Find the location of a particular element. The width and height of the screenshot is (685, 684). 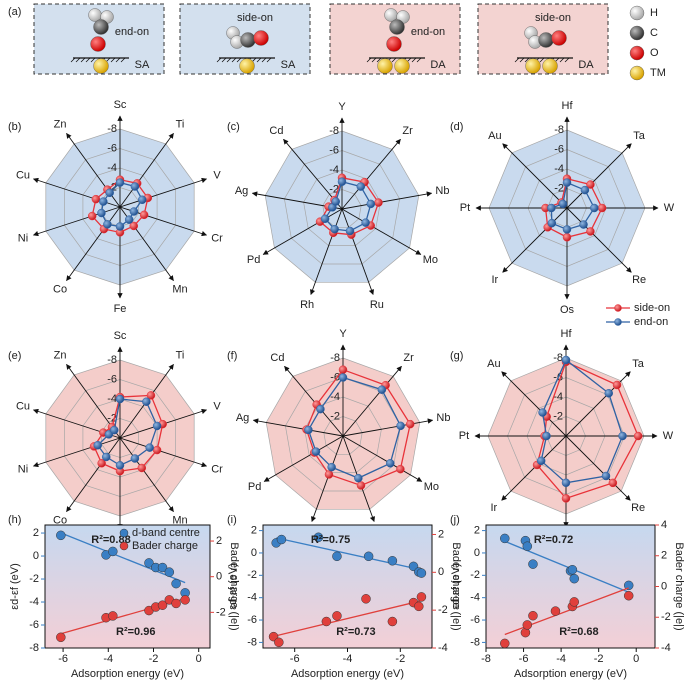

y2-tick-label: 0 is located at coordinates (441, 572).